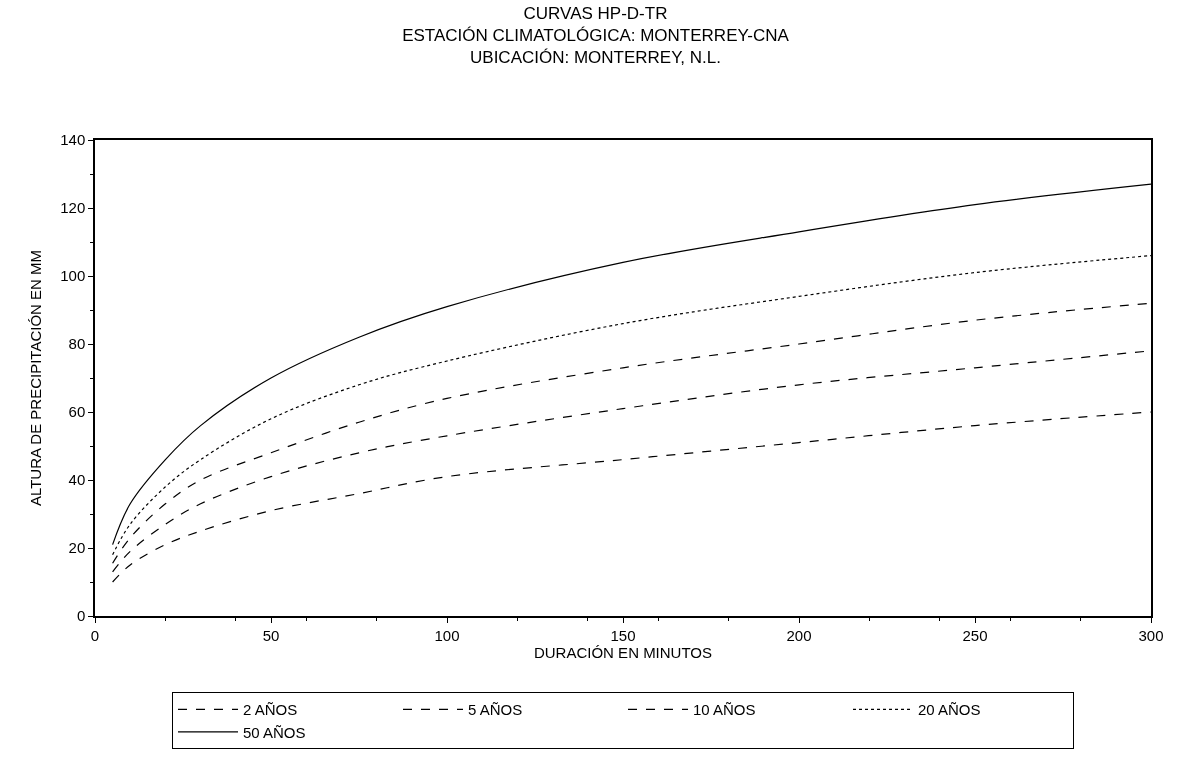  What do you see at coordinates (73, 208) in the screenshot?
I see `y-tick-label: 120` at bounding box center [73, 208].